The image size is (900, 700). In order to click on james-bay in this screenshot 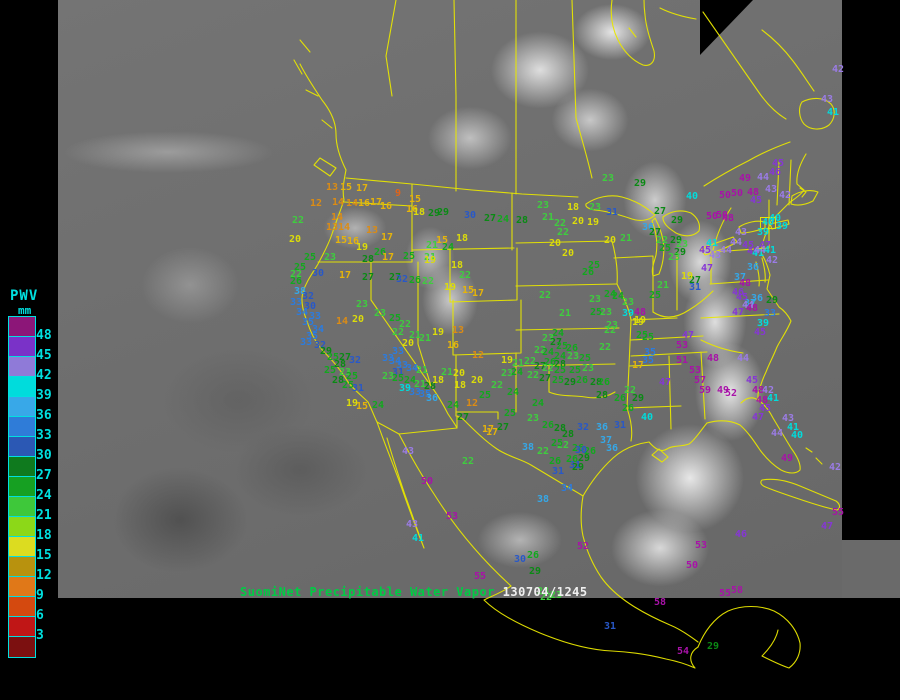, I will do `click(632, 33)`.